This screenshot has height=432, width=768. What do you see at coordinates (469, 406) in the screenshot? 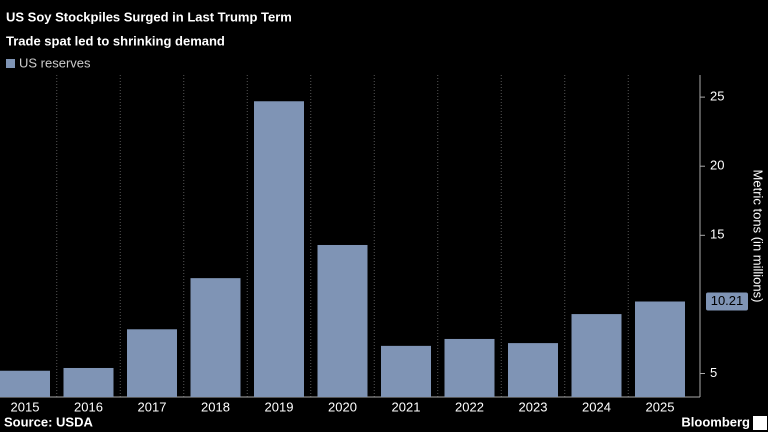
I see `x-tick-label: 2022` at bounding box center [469, 406].